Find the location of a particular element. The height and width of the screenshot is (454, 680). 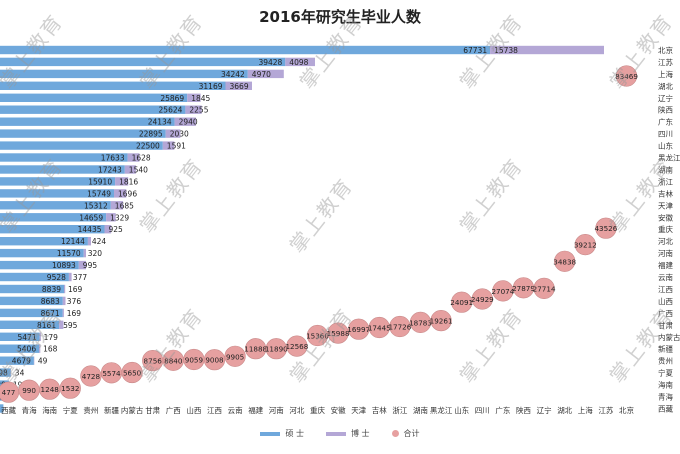

chart-title: 2016年研究生毕业人数 is located at coordinates (340, 17).